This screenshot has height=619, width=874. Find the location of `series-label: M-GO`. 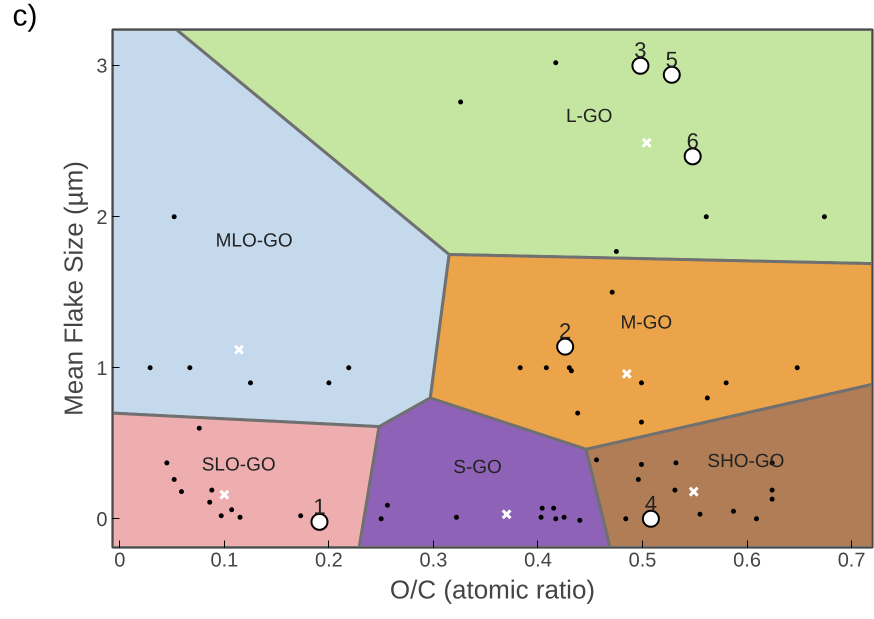

series-label: M-GO is located at coordinates (646, 323).